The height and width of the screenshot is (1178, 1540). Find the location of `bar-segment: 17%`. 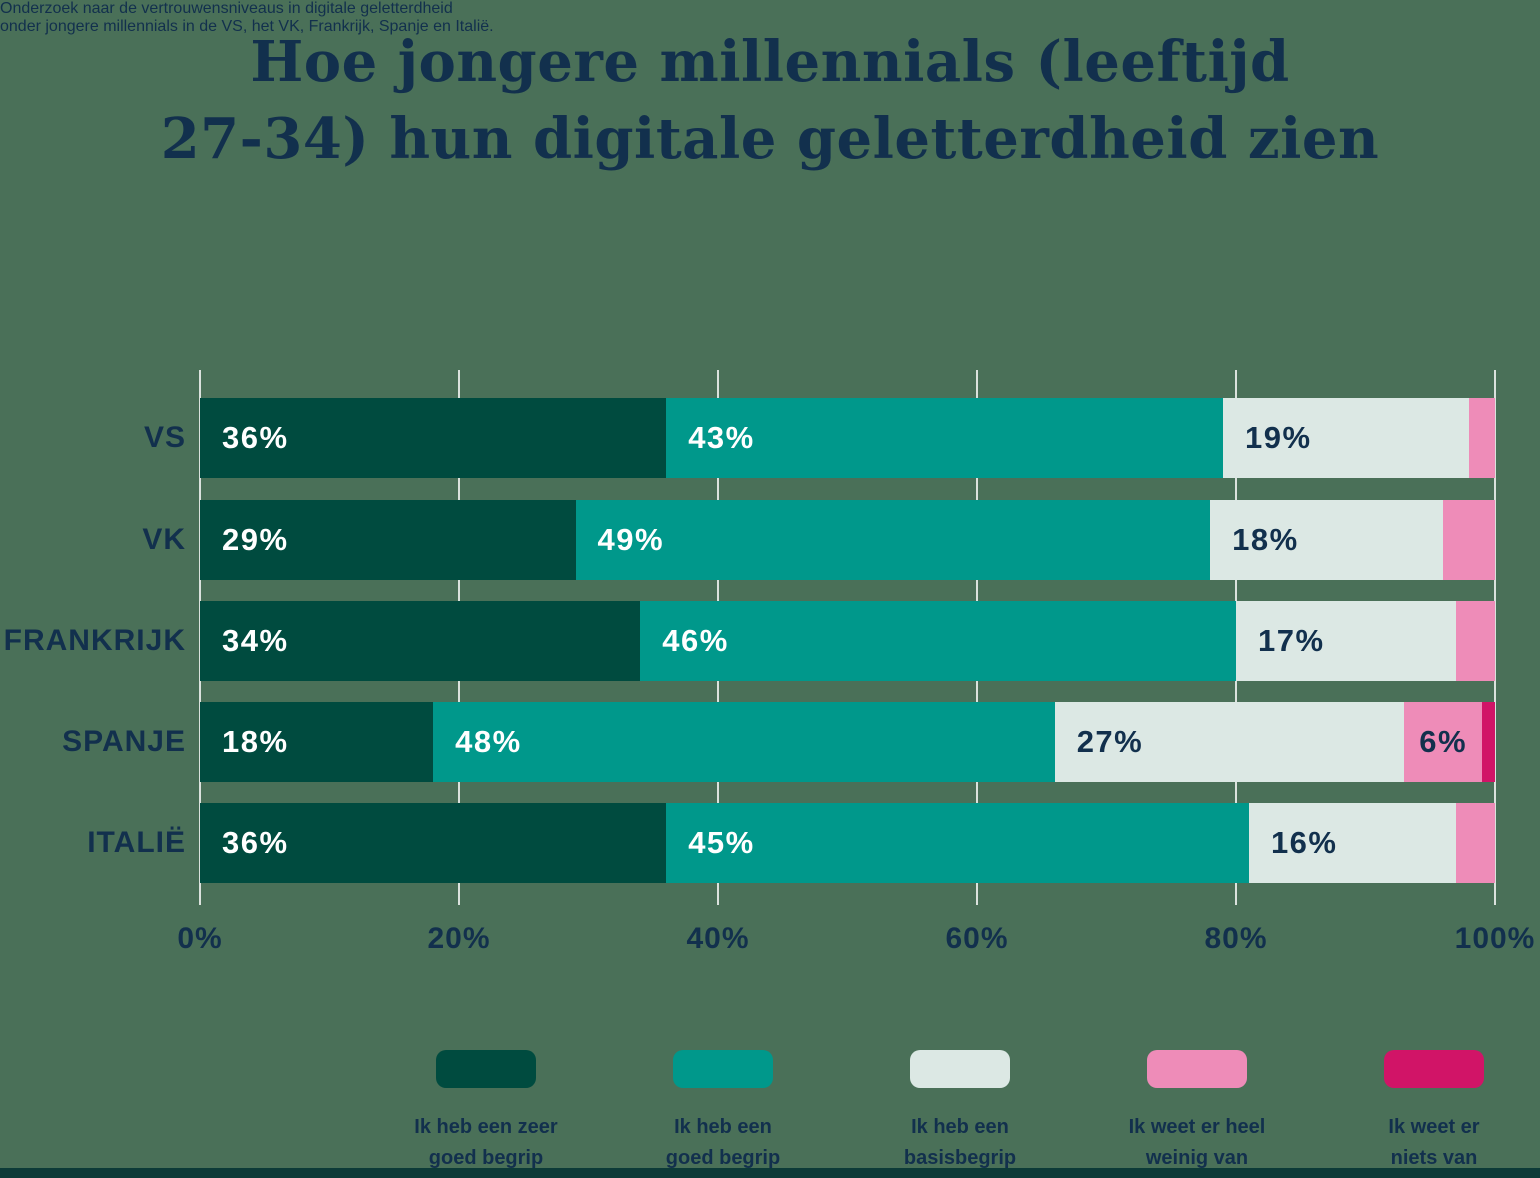

bar-segment: 17% is located at coordinates (1346, 641).